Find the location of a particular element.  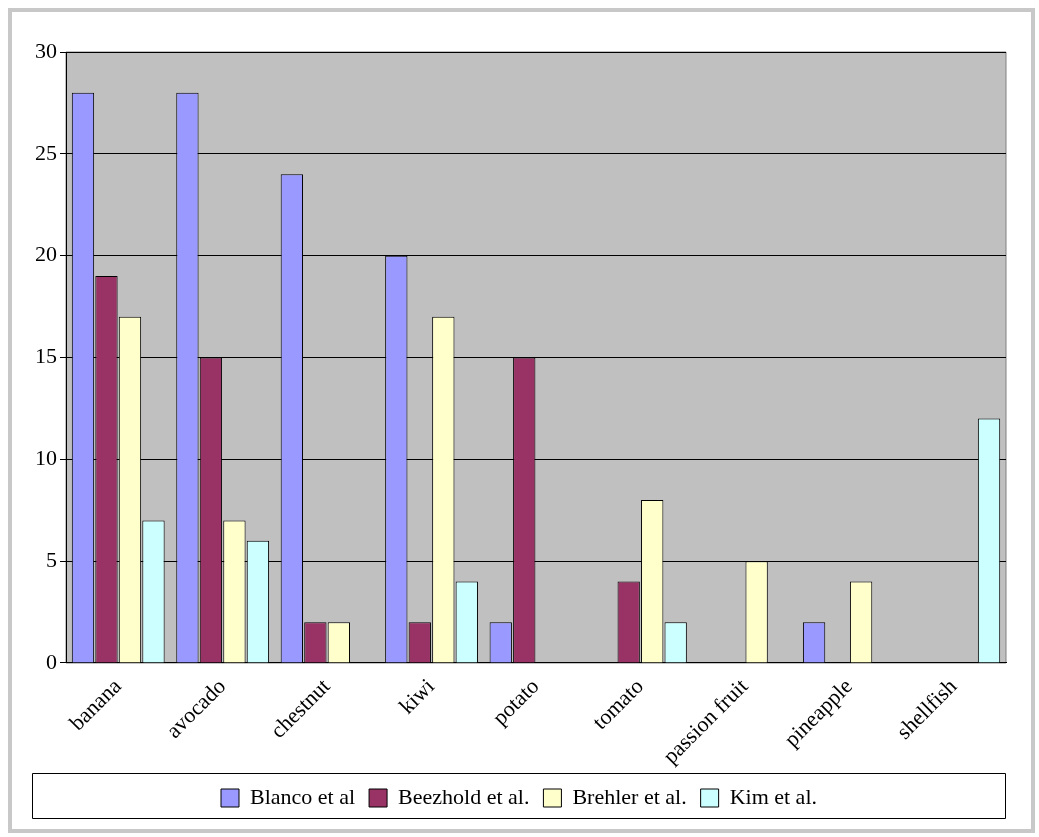

y-tick-label: 0 is located at coordinates (51, 661).